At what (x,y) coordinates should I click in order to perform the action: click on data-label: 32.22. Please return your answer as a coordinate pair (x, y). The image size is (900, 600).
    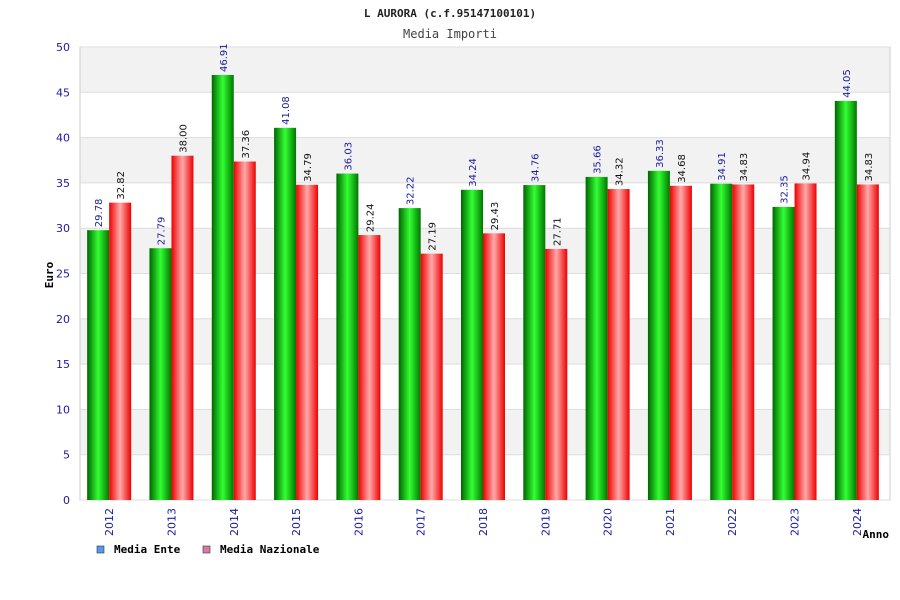
    Looking at the image, I should click on (411, 190).